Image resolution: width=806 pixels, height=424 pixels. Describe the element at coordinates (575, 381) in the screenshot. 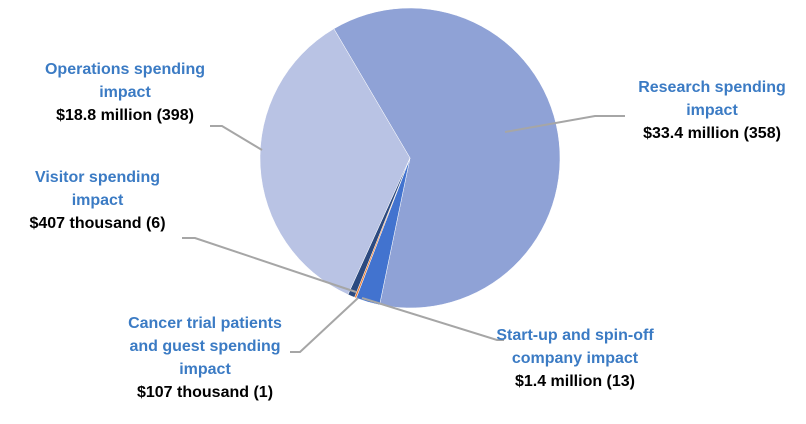

I see `value-label: $1.4 million (13)` at that location.